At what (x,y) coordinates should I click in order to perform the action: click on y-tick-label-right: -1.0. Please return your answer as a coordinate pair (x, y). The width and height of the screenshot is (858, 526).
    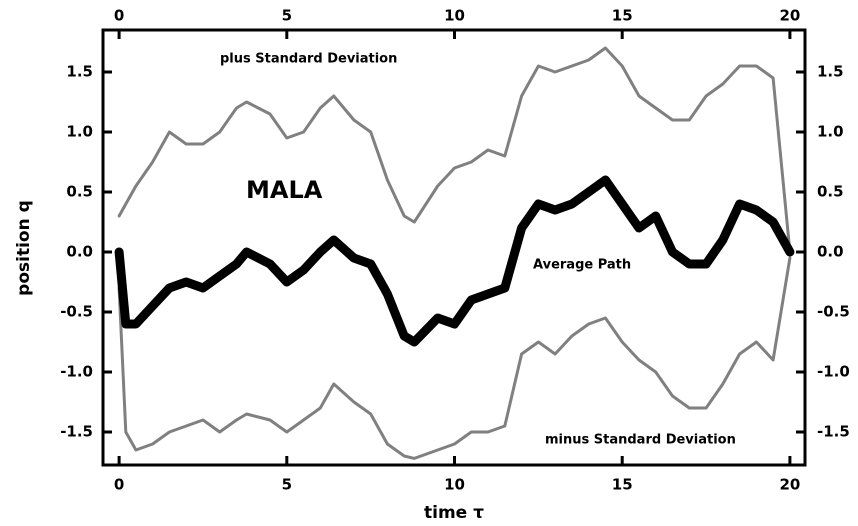
    Looking at the image, I should click on (833, 372).